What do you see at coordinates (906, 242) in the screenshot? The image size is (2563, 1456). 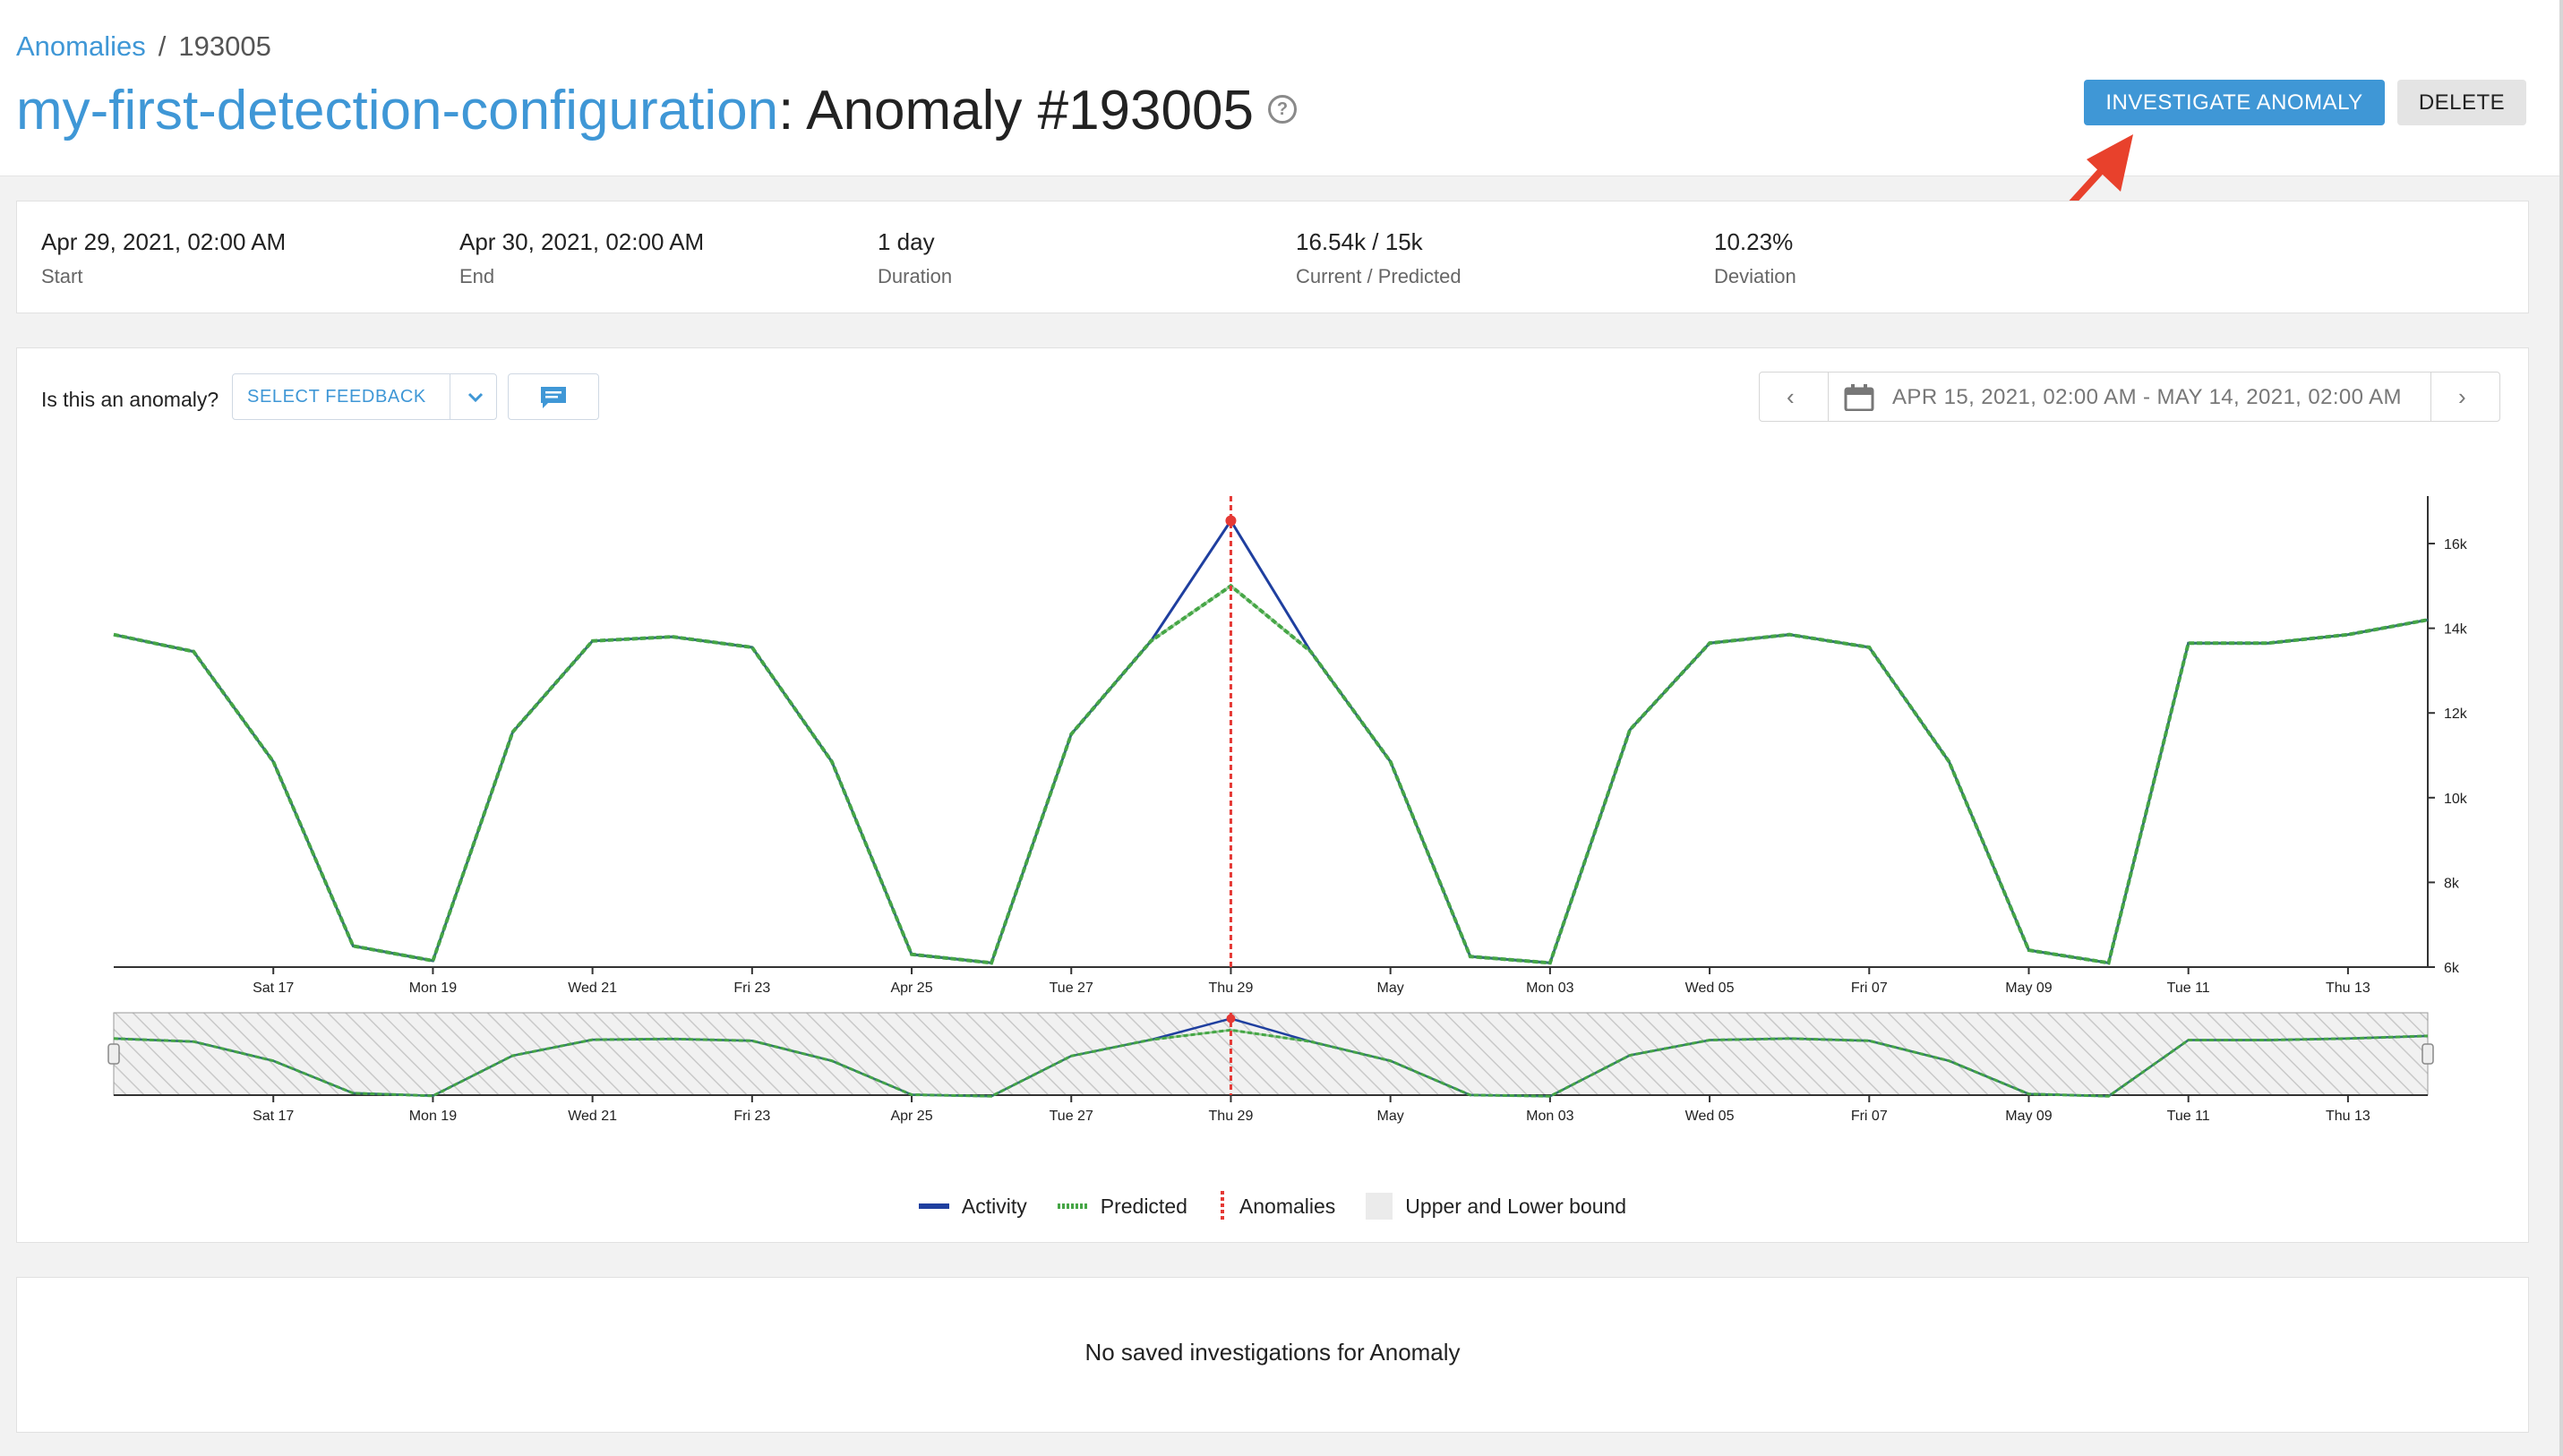 I see `summary-duration-value: 1 day` at bounding box center [906, 242].